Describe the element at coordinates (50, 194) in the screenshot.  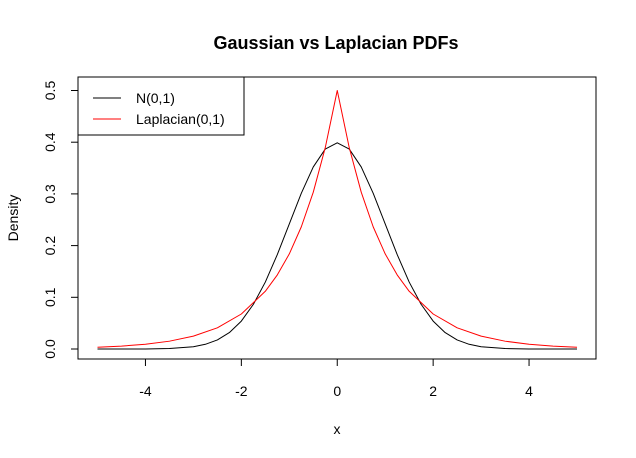
I see `y-tick-label: 0.3` at that location.